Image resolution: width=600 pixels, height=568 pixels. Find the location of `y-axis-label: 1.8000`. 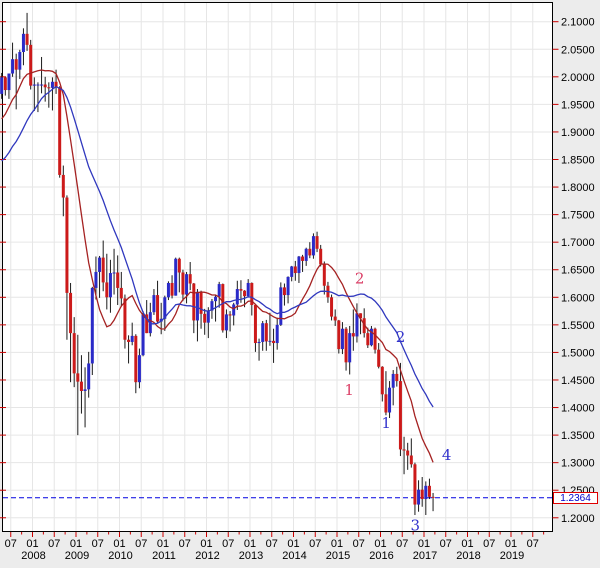

y-axis-label: 1.8000 is located at coordinates (578, 188).